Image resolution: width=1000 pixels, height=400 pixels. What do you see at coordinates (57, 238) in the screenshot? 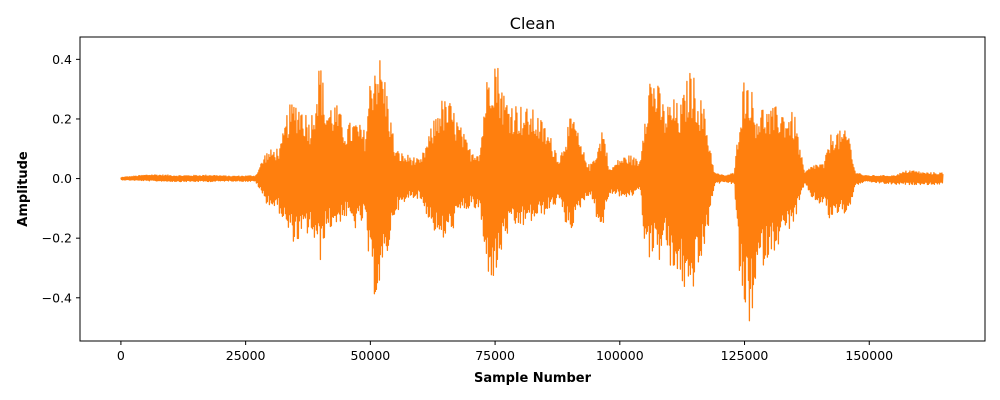
I see `y-tick-label: −0.2` at bounding box center [57, 238].